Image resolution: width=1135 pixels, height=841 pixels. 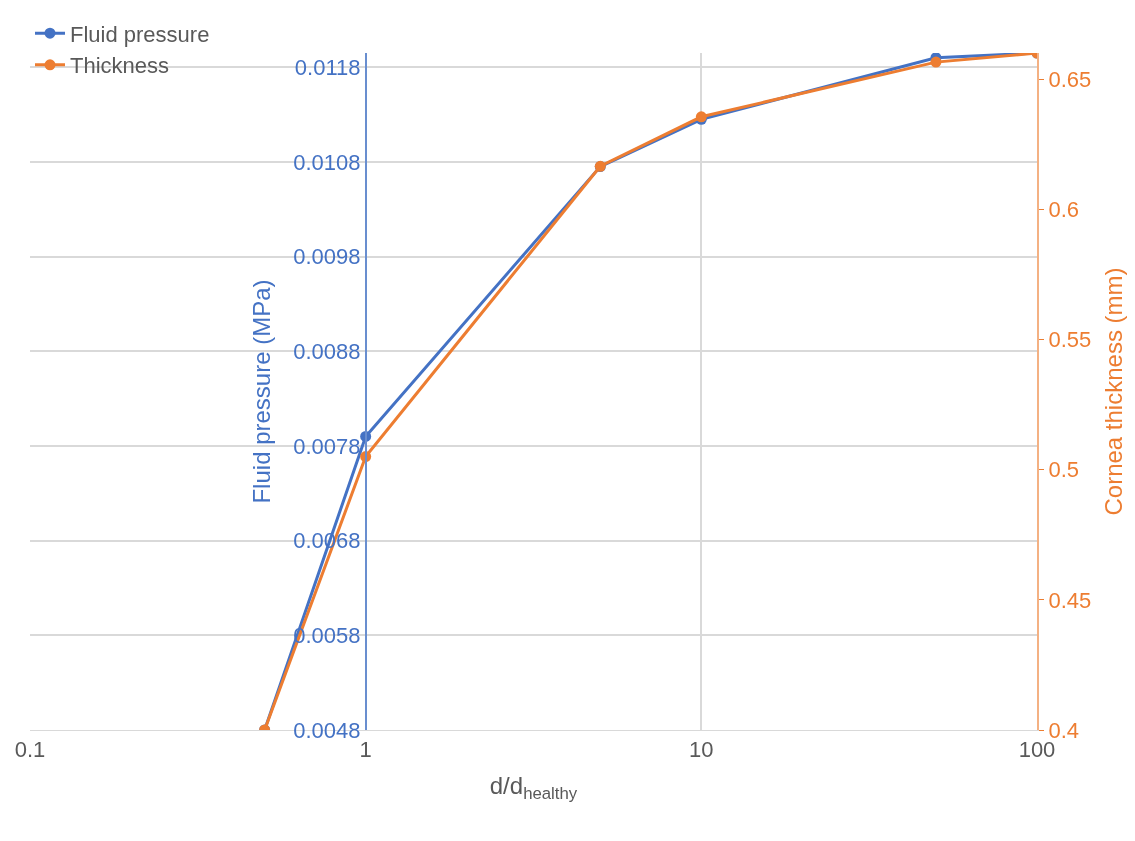 What do you see at coordinates (327, 257) in the screenshot?
I see `y-tick-label: 0.0098` at bounding box center [327, 257].